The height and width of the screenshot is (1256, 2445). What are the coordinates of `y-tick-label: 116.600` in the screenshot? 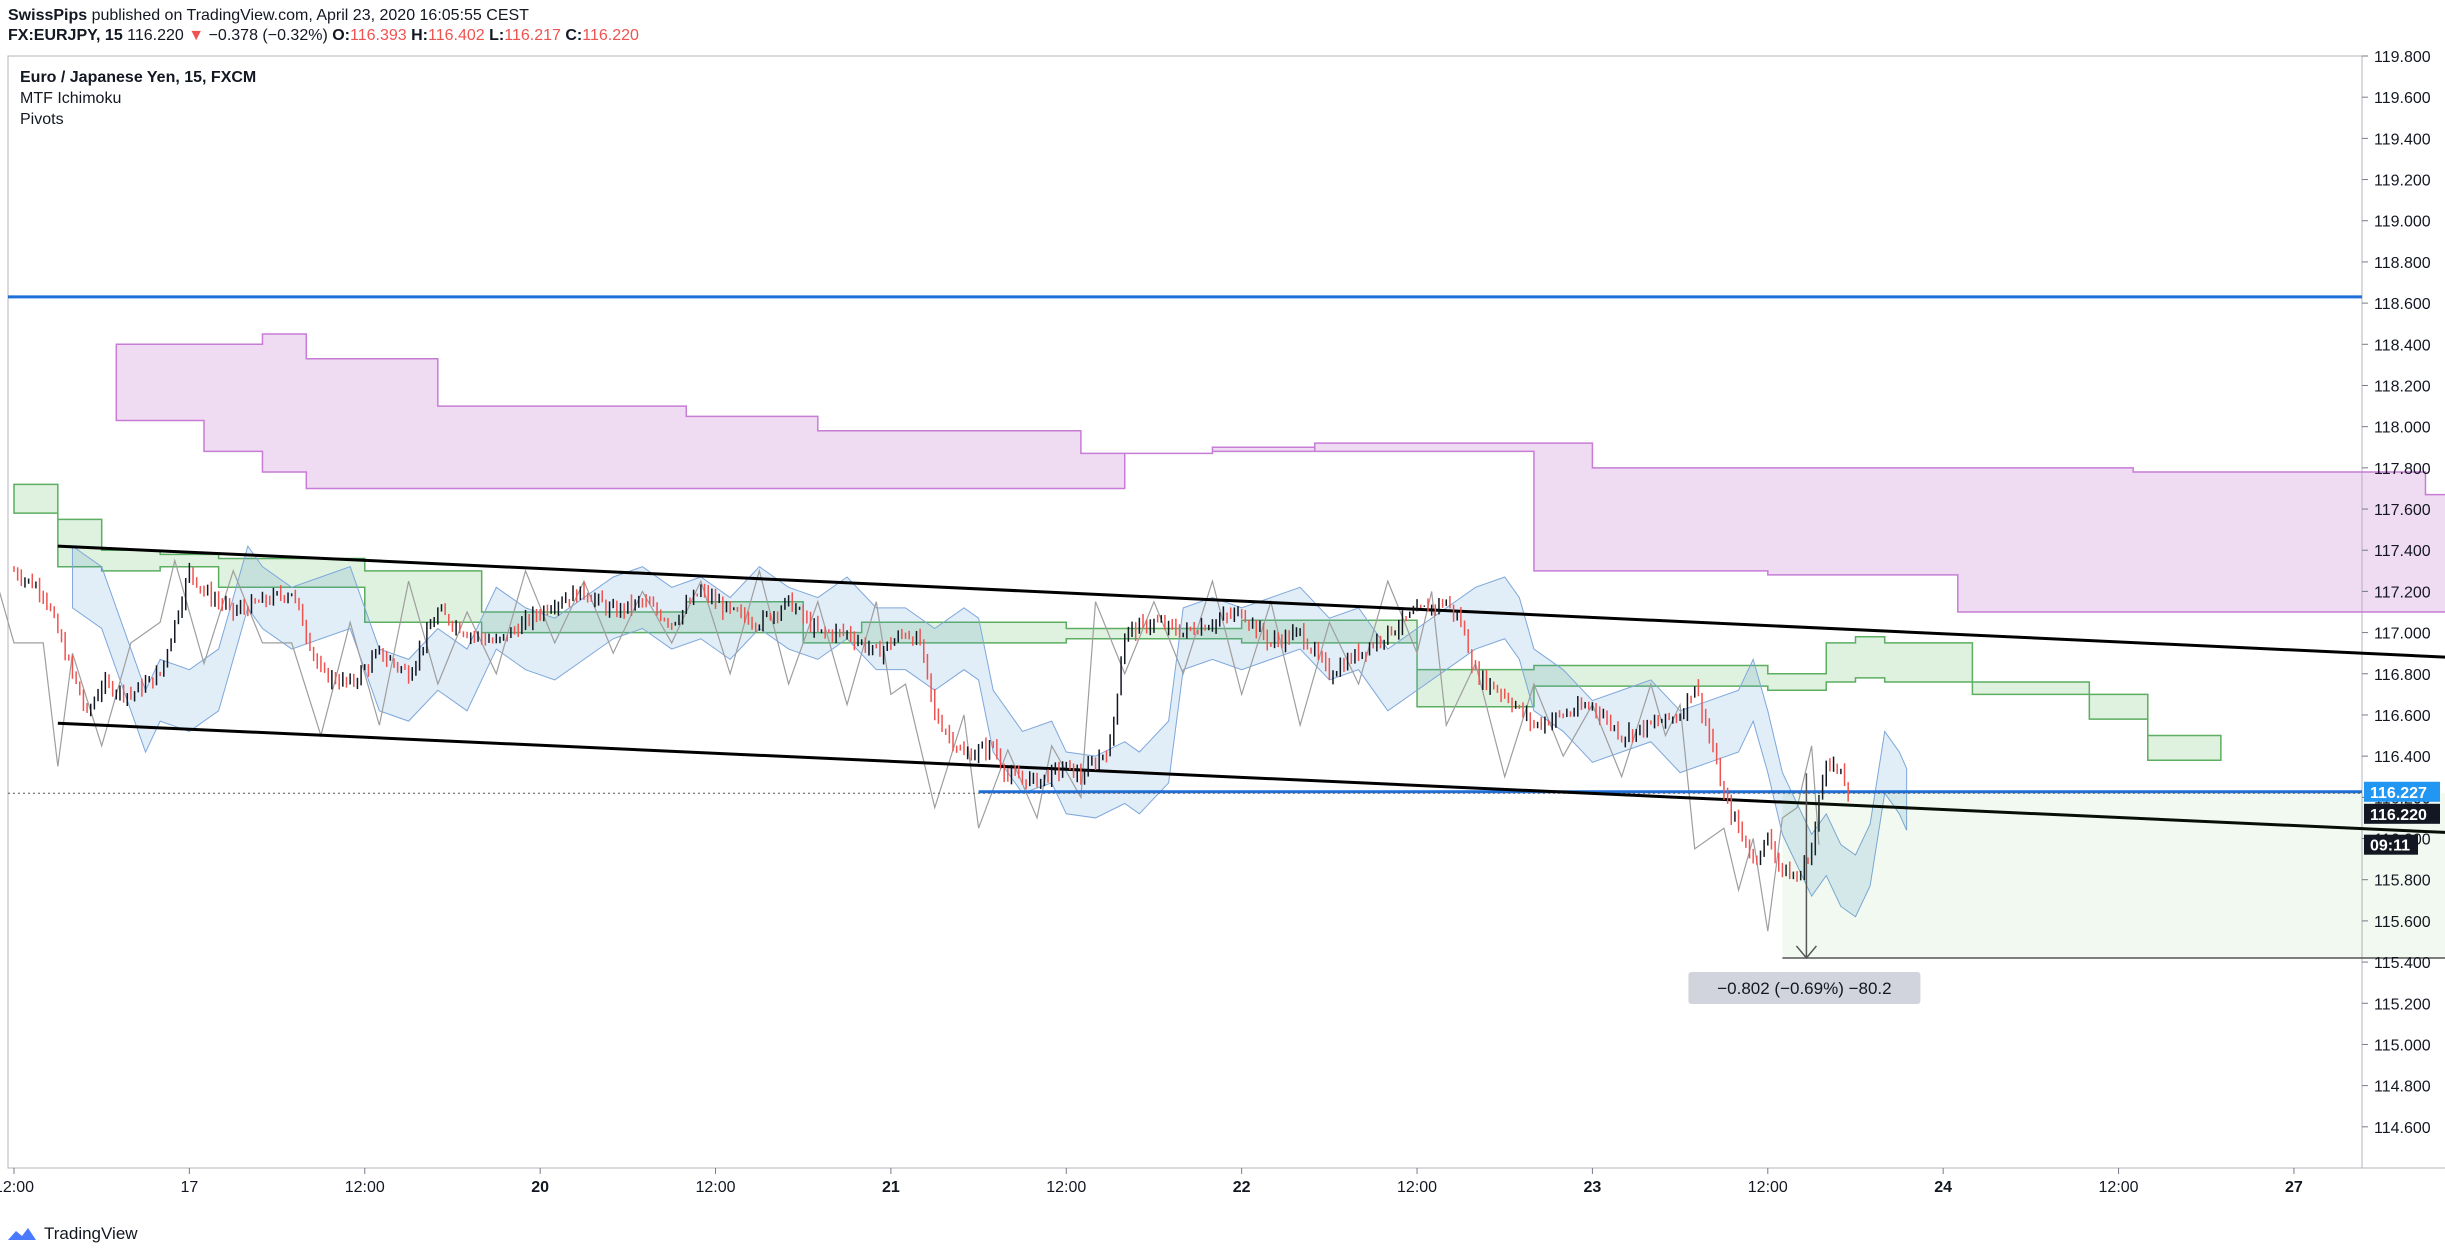 It's located at (2402, 716).